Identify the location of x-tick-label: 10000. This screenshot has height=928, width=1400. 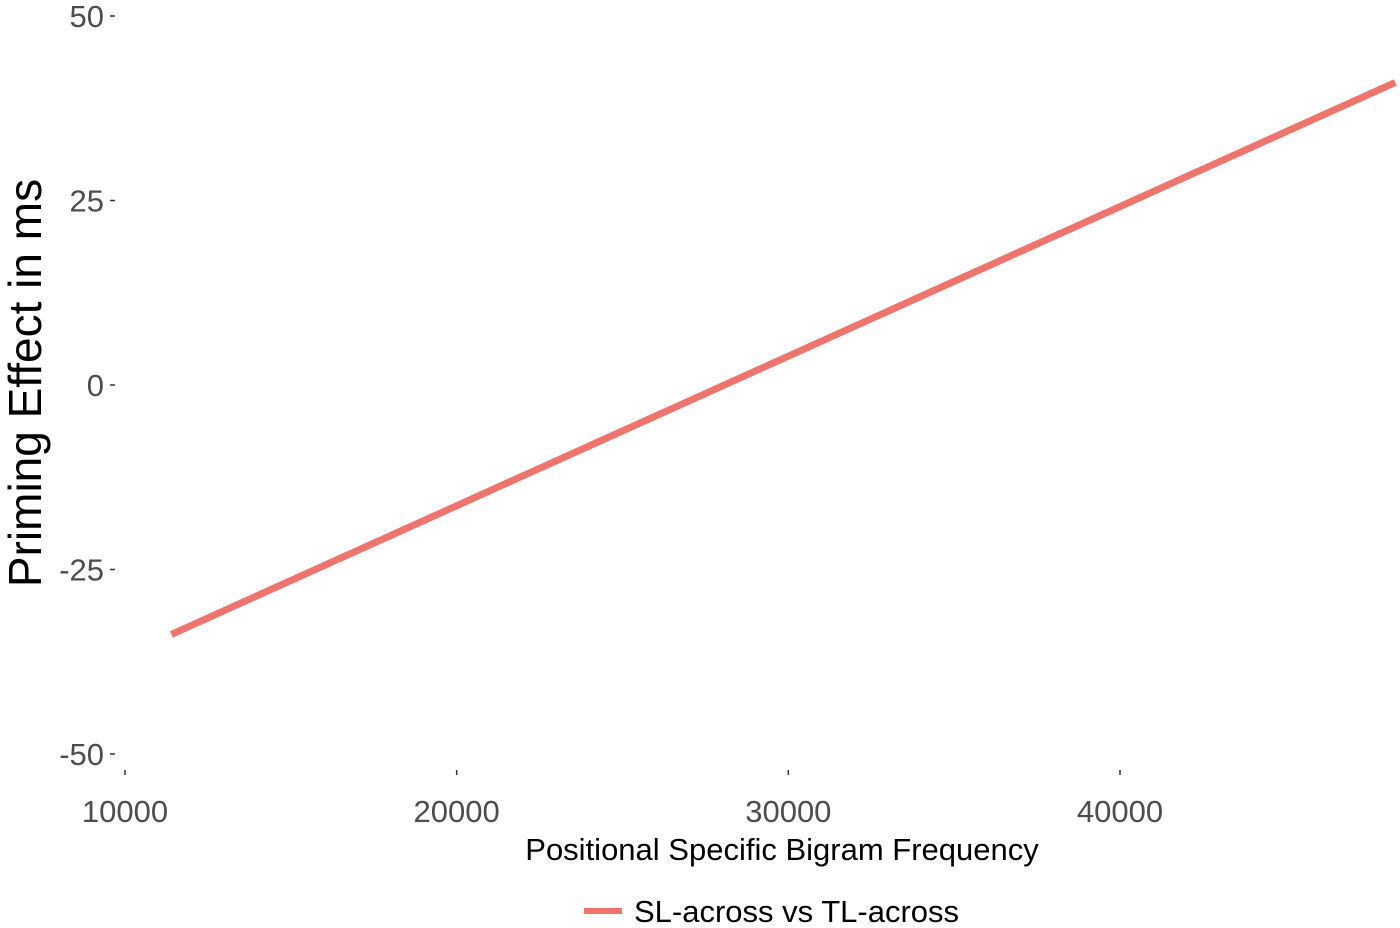
(125, 811).